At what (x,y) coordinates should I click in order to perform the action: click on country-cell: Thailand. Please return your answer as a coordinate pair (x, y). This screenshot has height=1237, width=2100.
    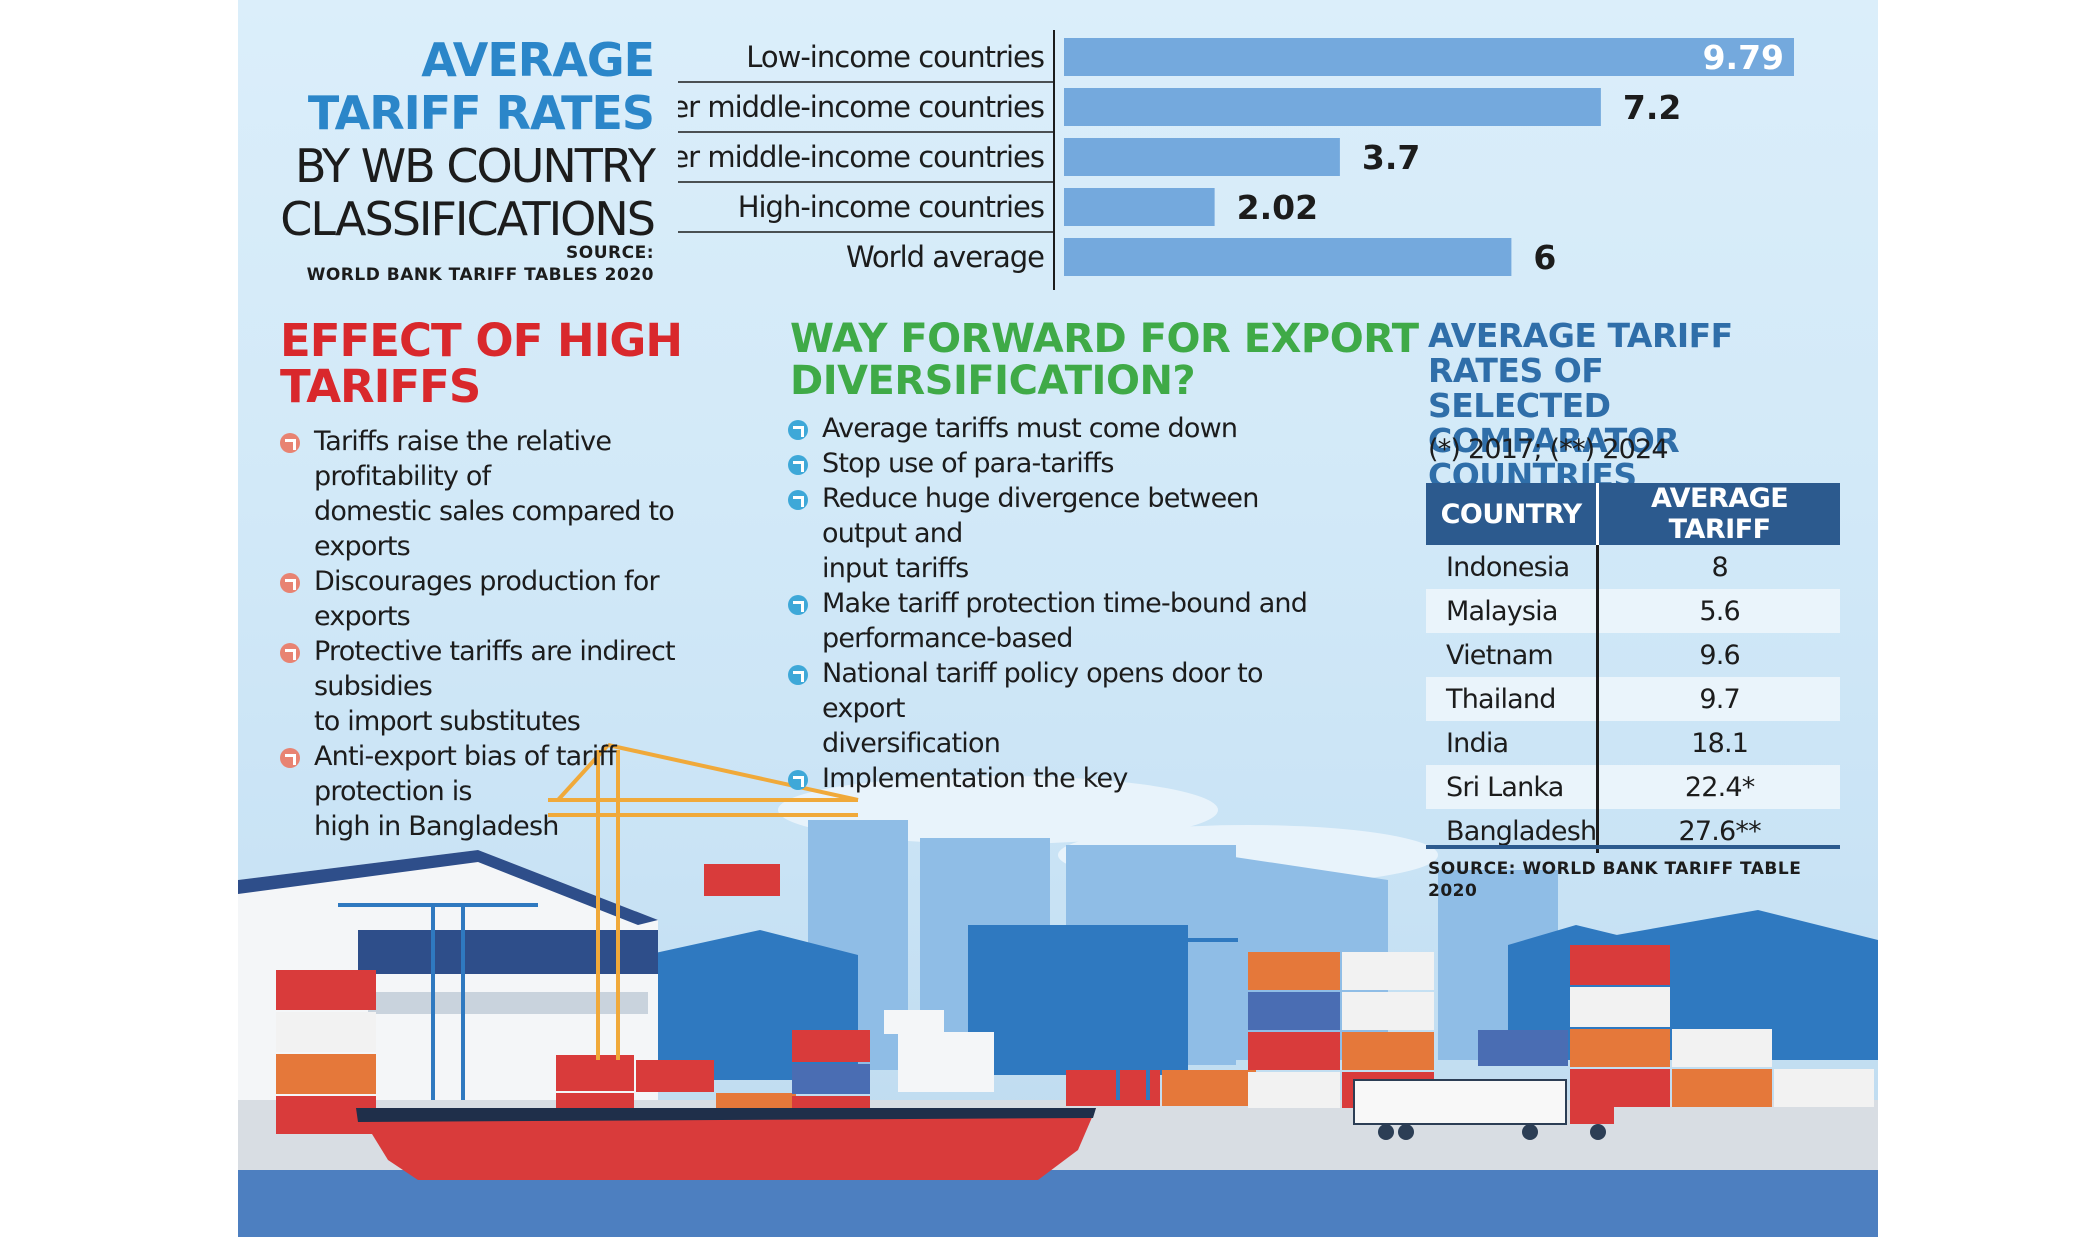
    Looking at the image, I should click on (1513, 699).